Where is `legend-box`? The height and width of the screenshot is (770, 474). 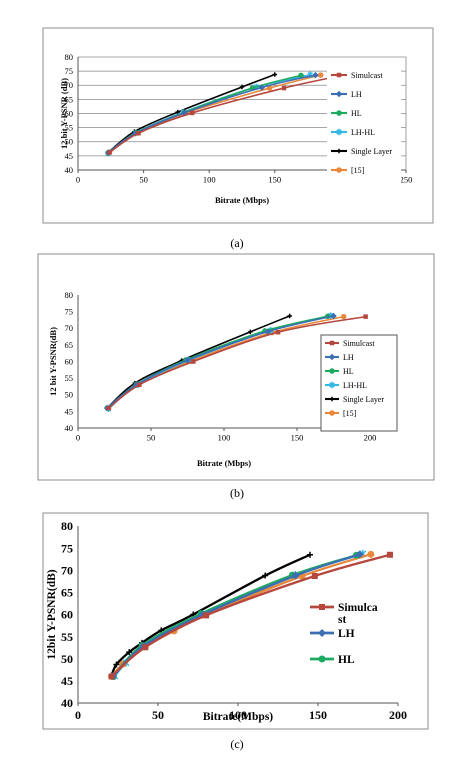
legend-box is located at coordinates (348, 643).